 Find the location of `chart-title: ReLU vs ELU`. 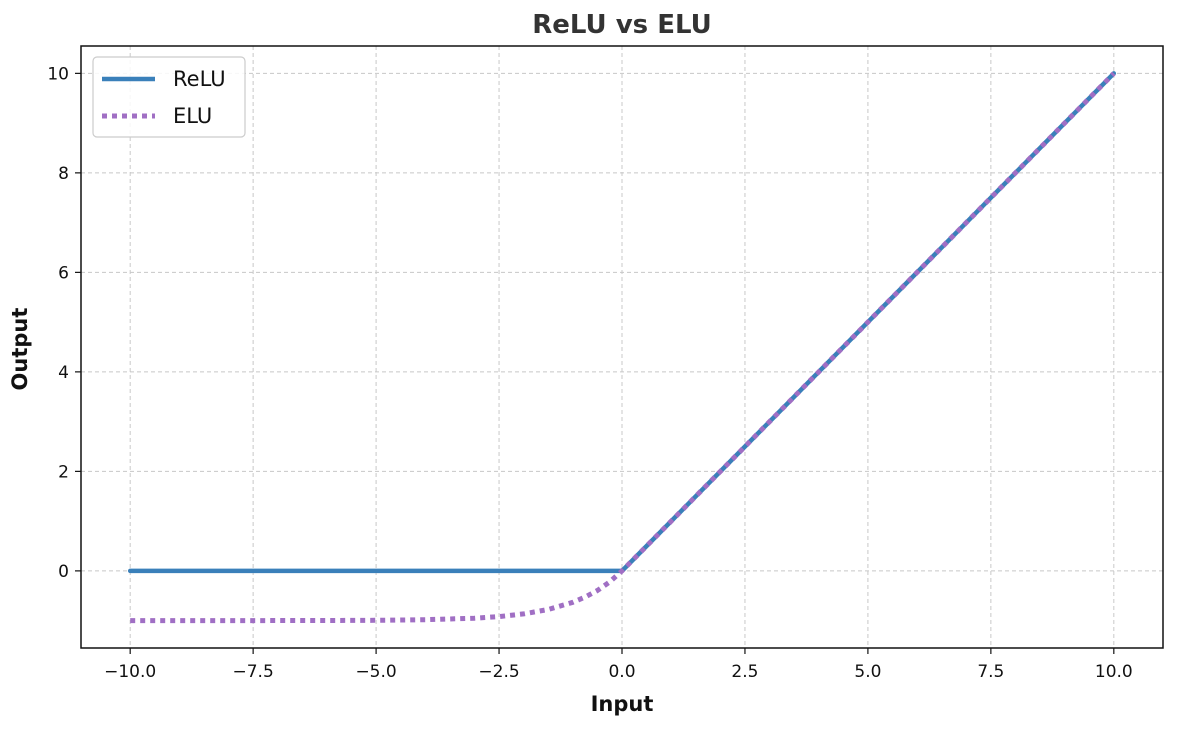

chart-title: ReLU vs ELU is located at coordinates (621, 25).